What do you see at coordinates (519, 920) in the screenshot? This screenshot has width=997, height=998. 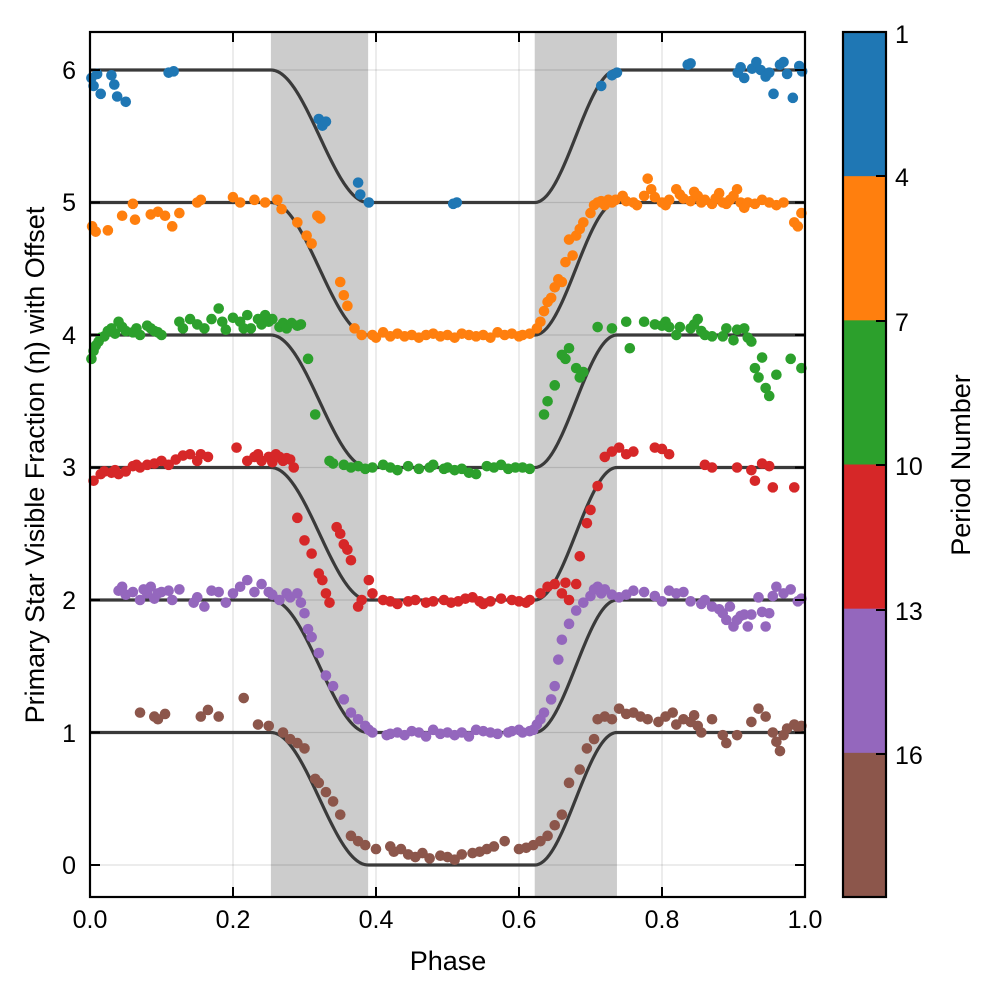 I see `x-tick-label-3: 0.6` at bounding box center [519, 920].